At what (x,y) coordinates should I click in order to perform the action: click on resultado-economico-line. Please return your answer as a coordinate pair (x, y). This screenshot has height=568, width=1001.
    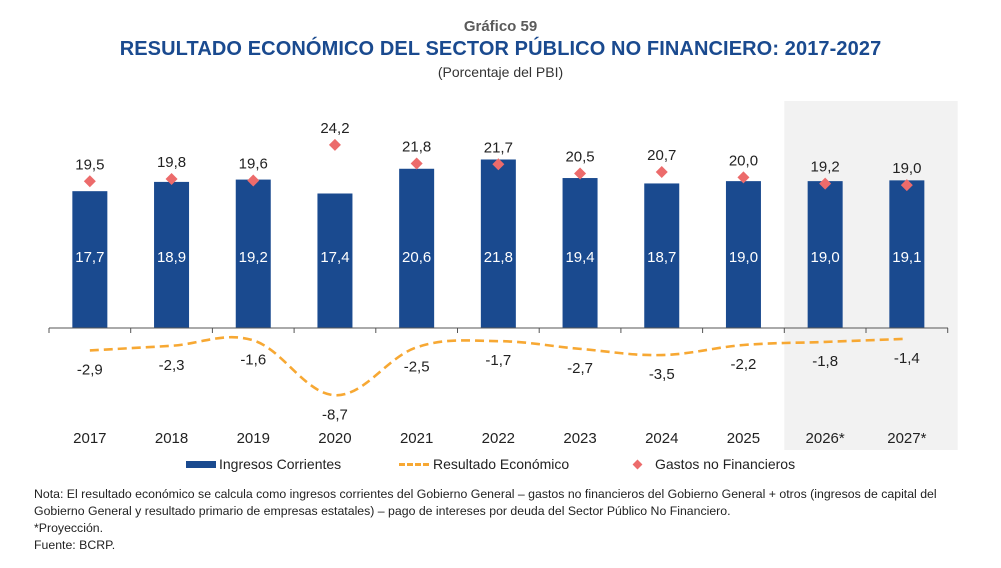
    Looking at the image, I should click on (498, 366).